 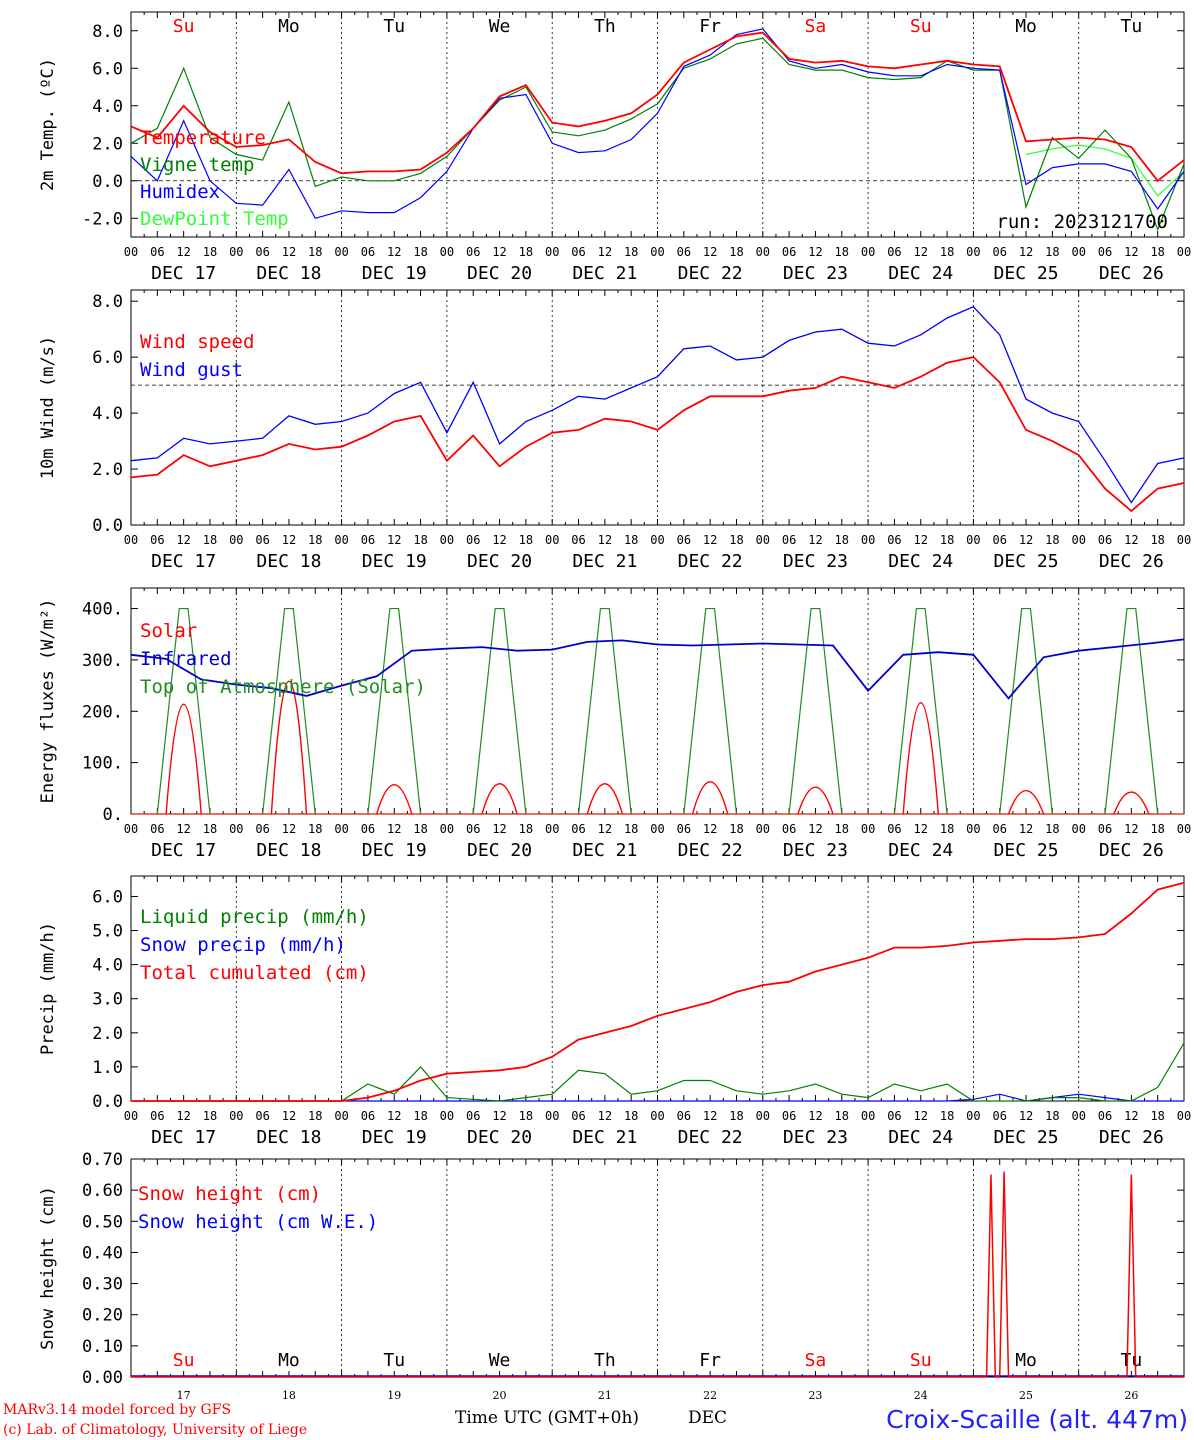 I want to click on credit-line-1: MARv3.14 model forced by GFS, so click(x=117, y=1410).